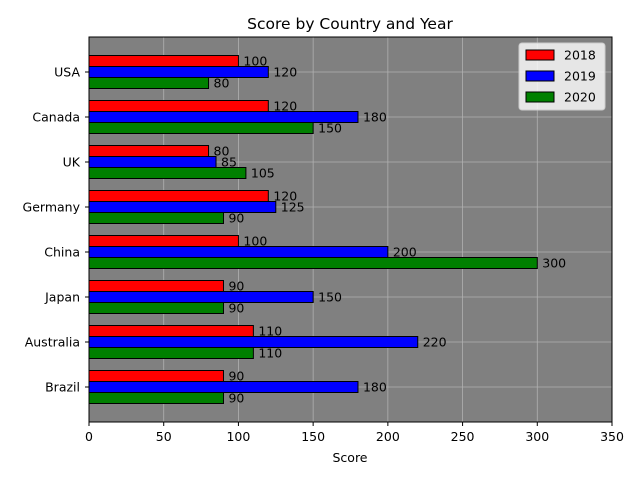 The image size is (640, 480). What do you see at coordinates (178, 106) in the screenshot?
I see `bar-2018-canada` at bounding box center [178, 106].